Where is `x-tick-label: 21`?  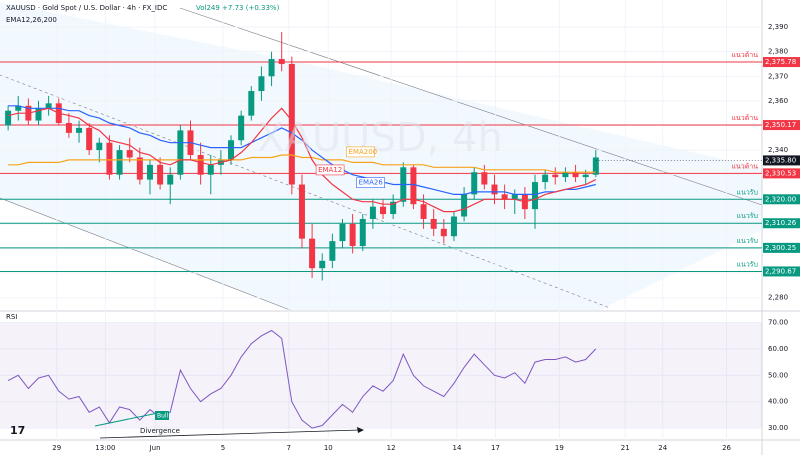 x-tick-label: 21 is located at coordinates (625, 448).